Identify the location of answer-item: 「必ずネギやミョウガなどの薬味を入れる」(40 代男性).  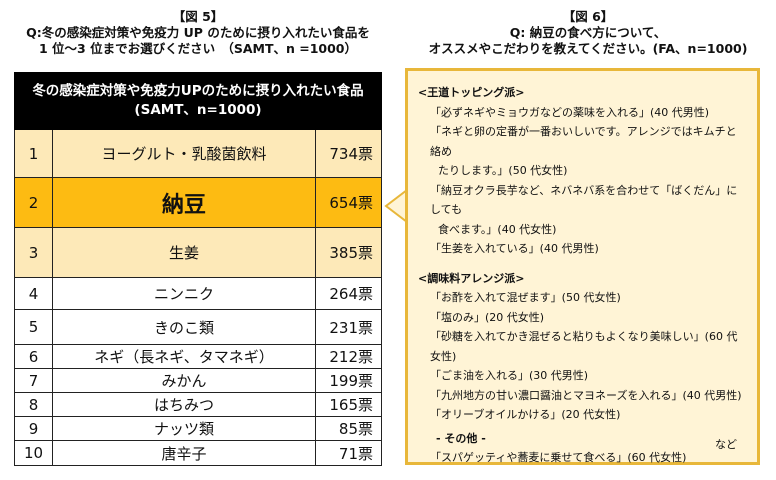
(570, 112).